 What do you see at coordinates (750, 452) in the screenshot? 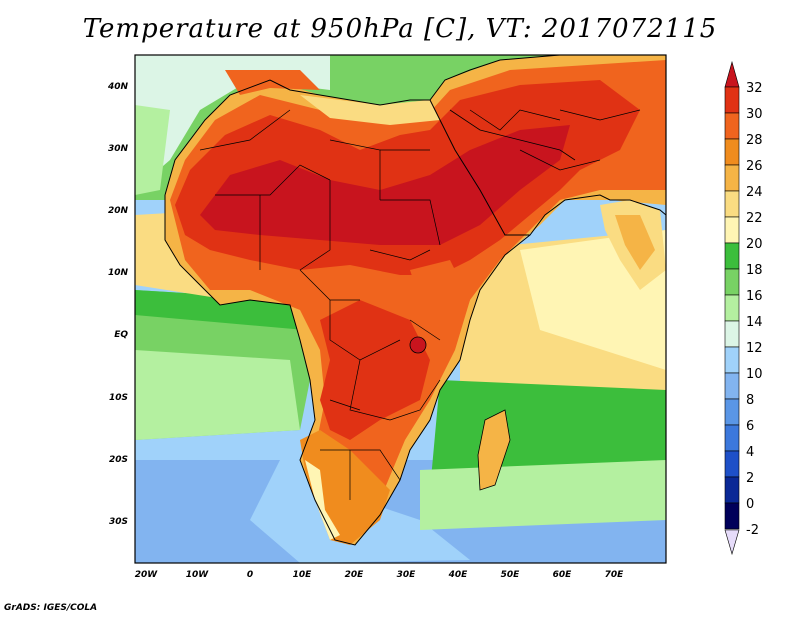
I see `colorbar-label-4: 4` at bounding box center [750, 452].